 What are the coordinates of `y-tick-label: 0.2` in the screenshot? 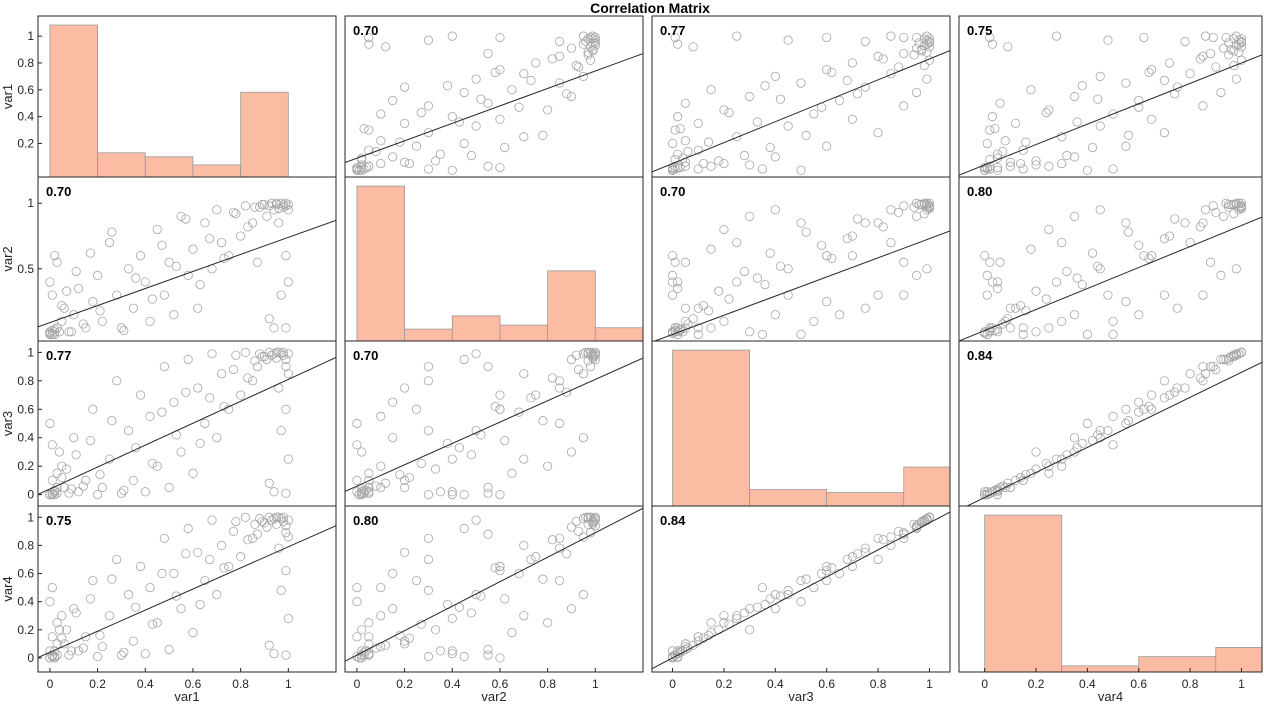 It's located at (25, 630).